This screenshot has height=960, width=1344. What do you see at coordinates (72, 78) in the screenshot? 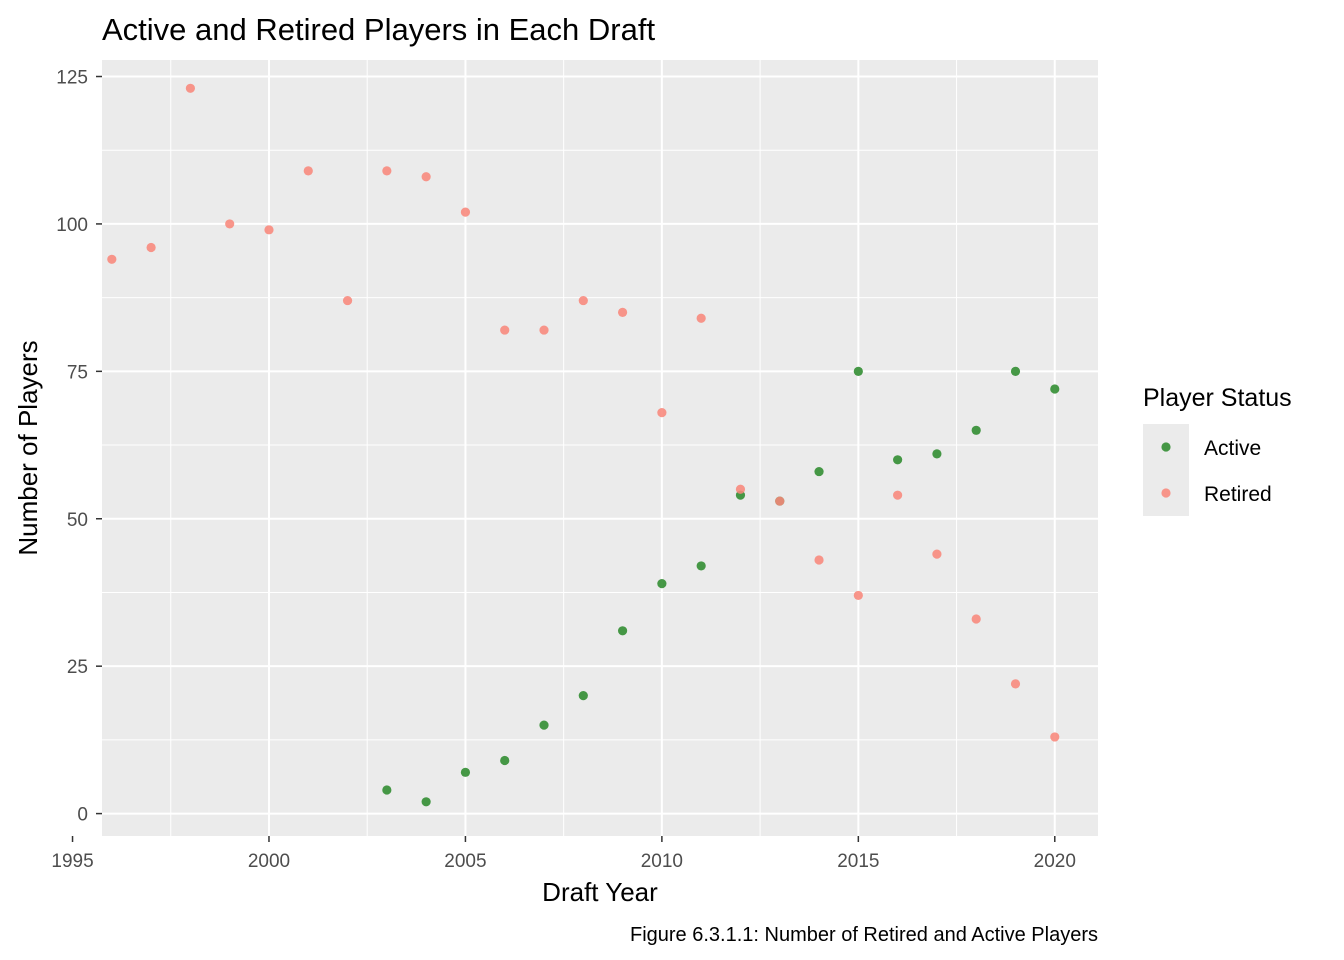
I see `y-tick-label: 125` at bounding box center [72, 78].